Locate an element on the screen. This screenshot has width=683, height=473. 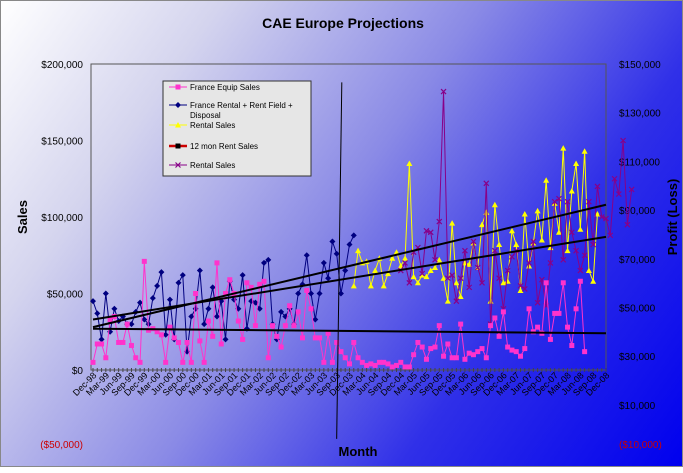
x-axis-title: Month is located at coordinates (358, 451).